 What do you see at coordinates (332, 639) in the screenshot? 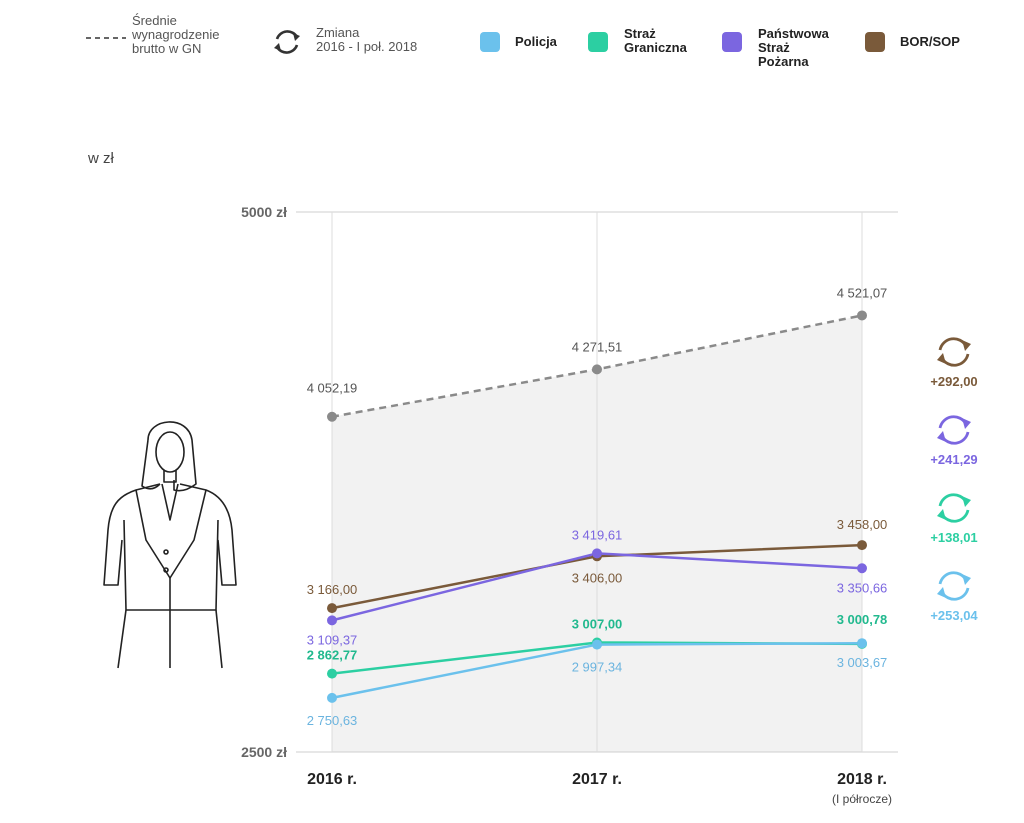
I see `data-label: 3 109,37` at bounding box center [332, 639].